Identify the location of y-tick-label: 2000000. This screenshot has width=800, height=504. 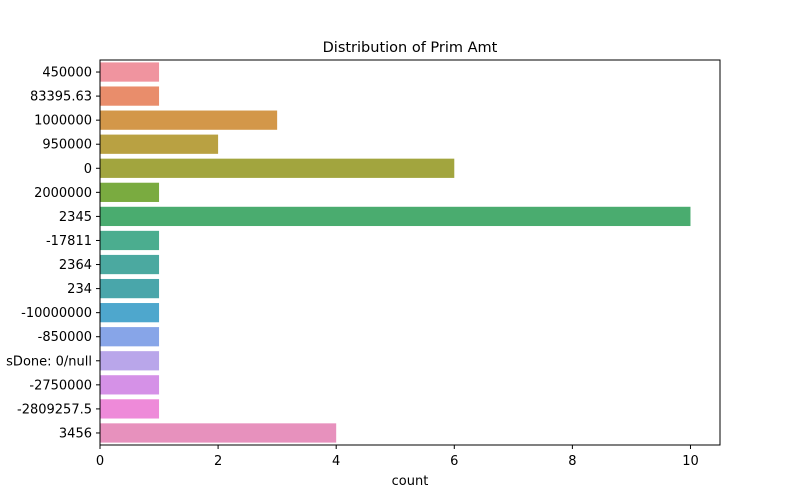
(63, 193).